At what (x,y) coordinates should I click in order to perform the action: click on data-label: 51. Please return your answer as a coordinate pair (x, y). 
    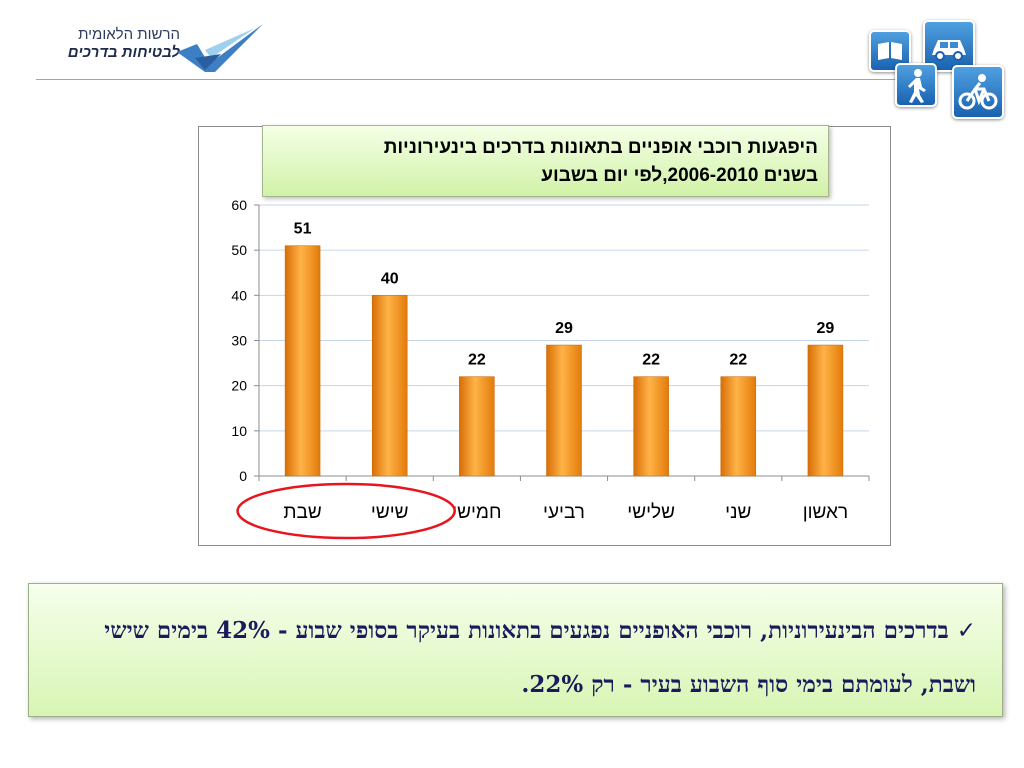
    Looking at the image, I should click on (303, 229).